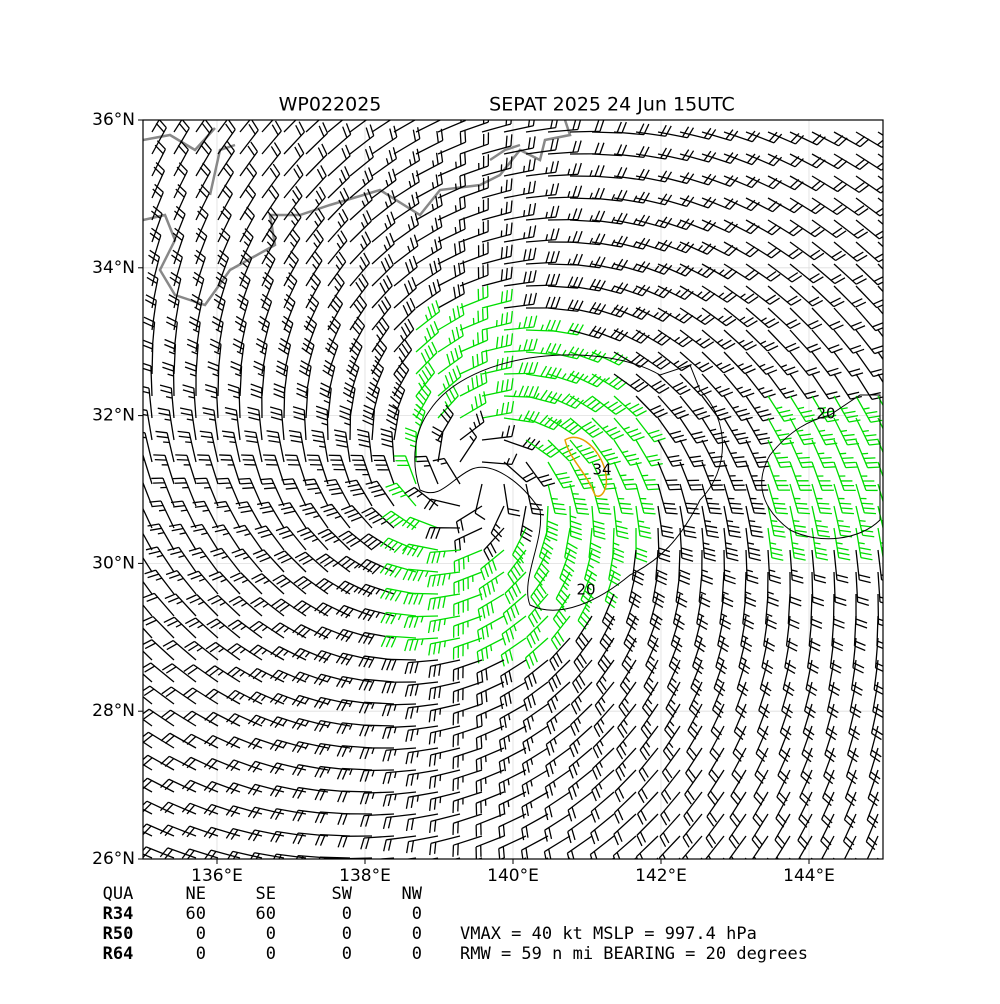 This screenshot has height=1004, width=1000. What do you see at coordinates (196, 914) in the screenshot?
I see `table-cell: 60` at bounding box center [196, 914].